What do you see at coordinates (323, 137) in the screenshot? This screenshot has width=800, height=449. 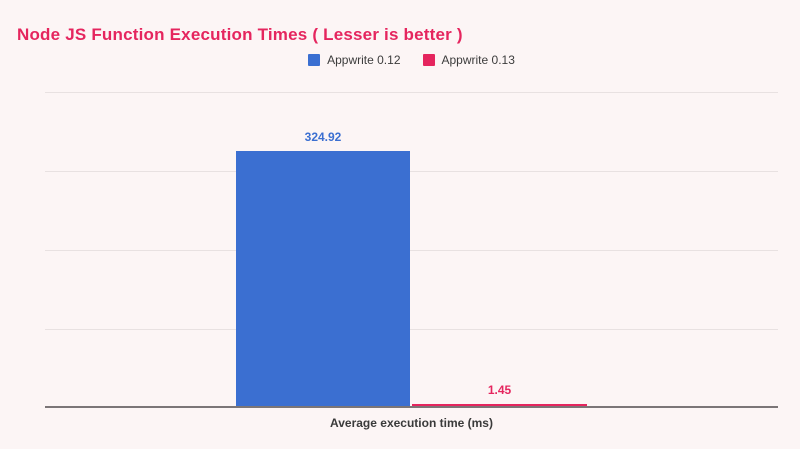 I see `bar-value-label: 324.92` at bounding box center [323, 137].